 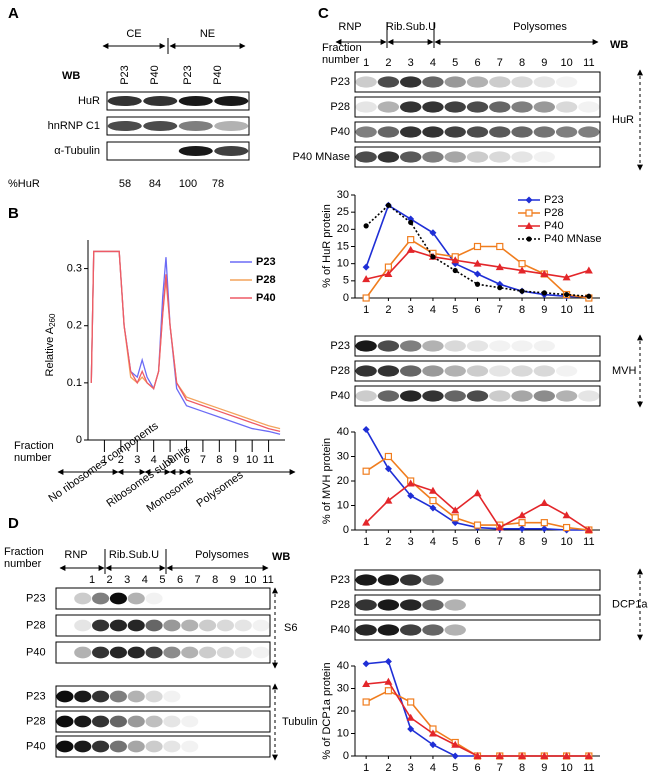 I want to click on group-label: CE, so click(x=133, y=34).